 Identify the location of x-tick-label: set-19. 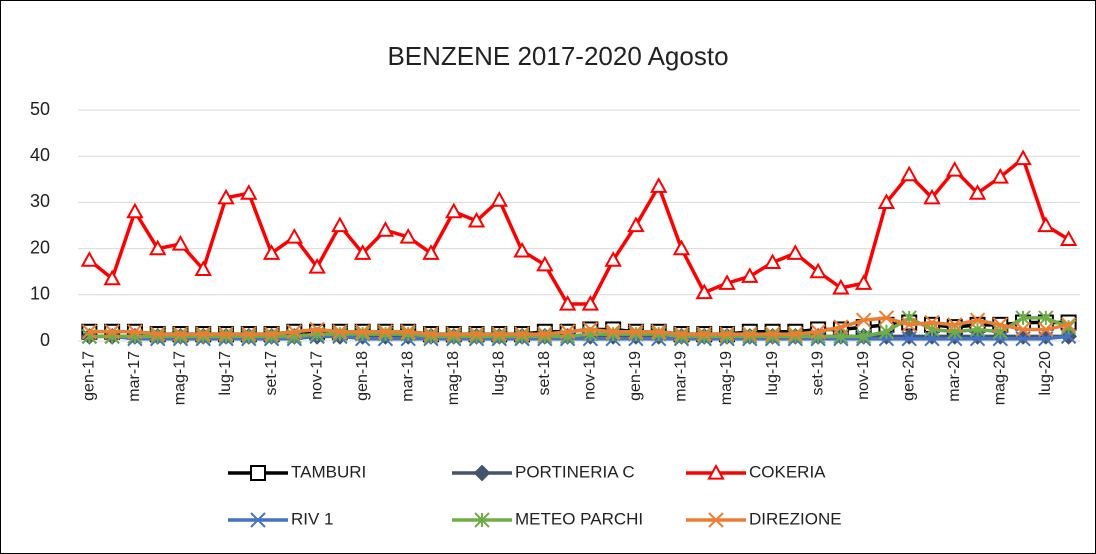
(817, 373).